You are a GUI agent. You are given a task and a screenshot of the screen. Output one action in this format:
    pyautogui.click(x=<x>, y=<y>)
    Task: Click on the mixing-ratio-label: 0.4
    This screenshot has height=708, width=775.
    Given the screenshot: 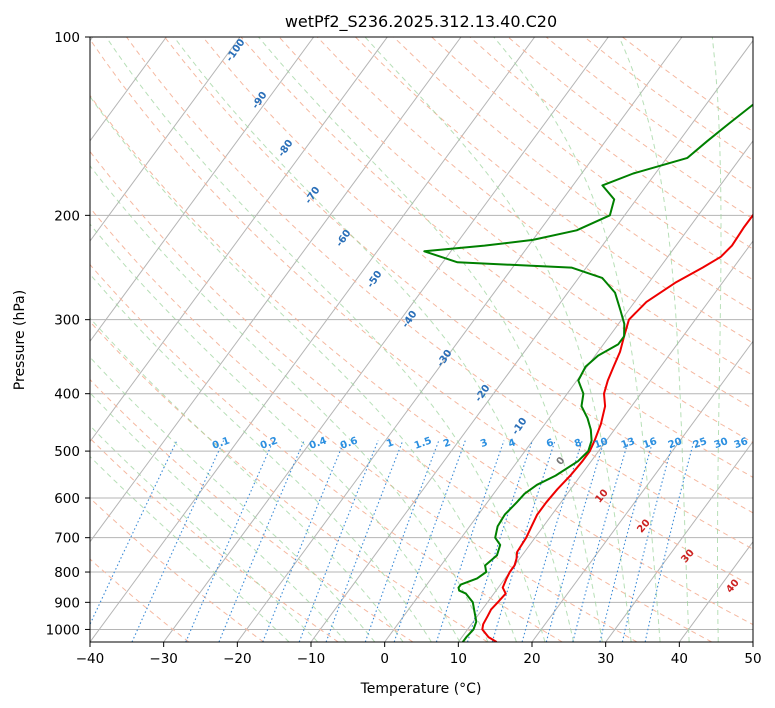 What is the action you would take?
    pyautogui.click(x=318, y=443)
    